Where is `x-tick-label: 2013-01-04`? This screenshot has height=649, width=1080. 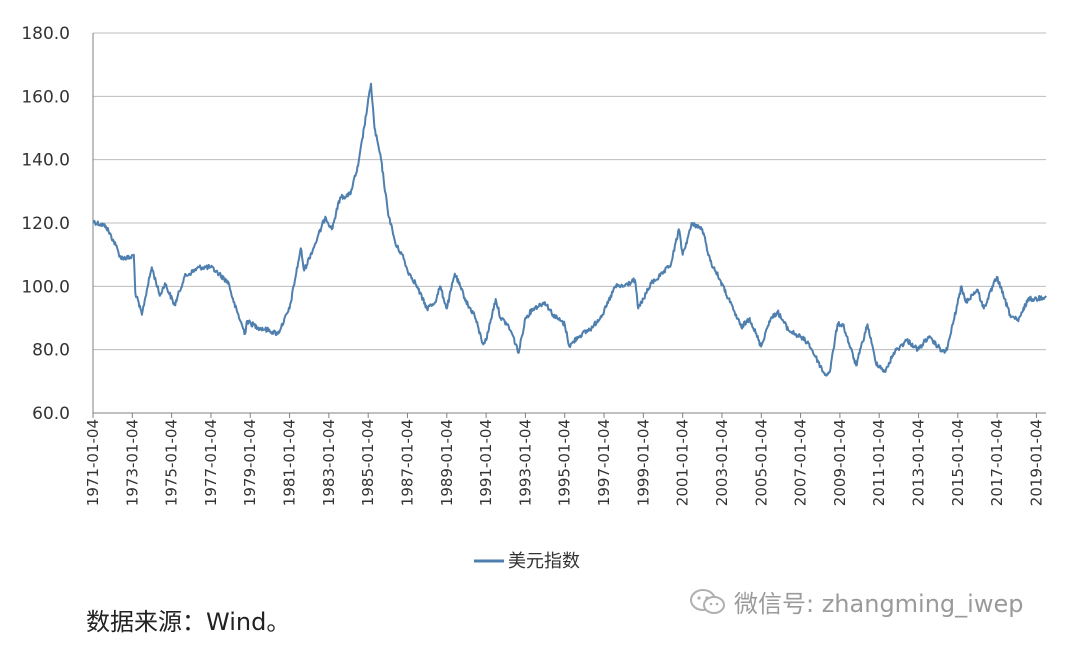 x-tick-label: 2013-01-04 is located at coordinates (919, 462).